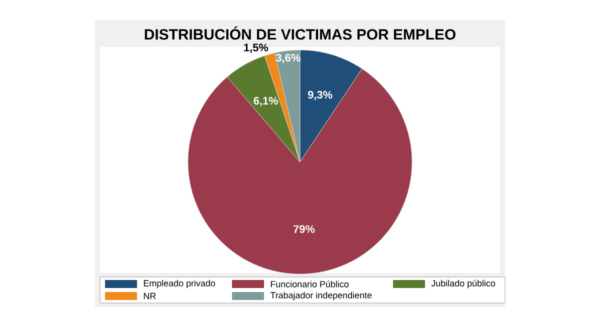 The image size is (600, 315). What do you see at coordinates (300, 33) in the screenshot?
I see `chart-title: DISTRIBUCIÓN DE VICTIMAS POR EMPLEO` at bounding box center [300, 33].